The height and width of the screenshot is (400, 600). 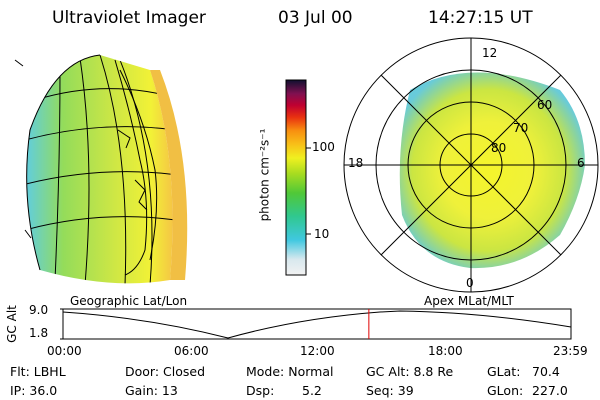 I want to click on timeline-ymax: 9.0, so click(x=39, y=310).